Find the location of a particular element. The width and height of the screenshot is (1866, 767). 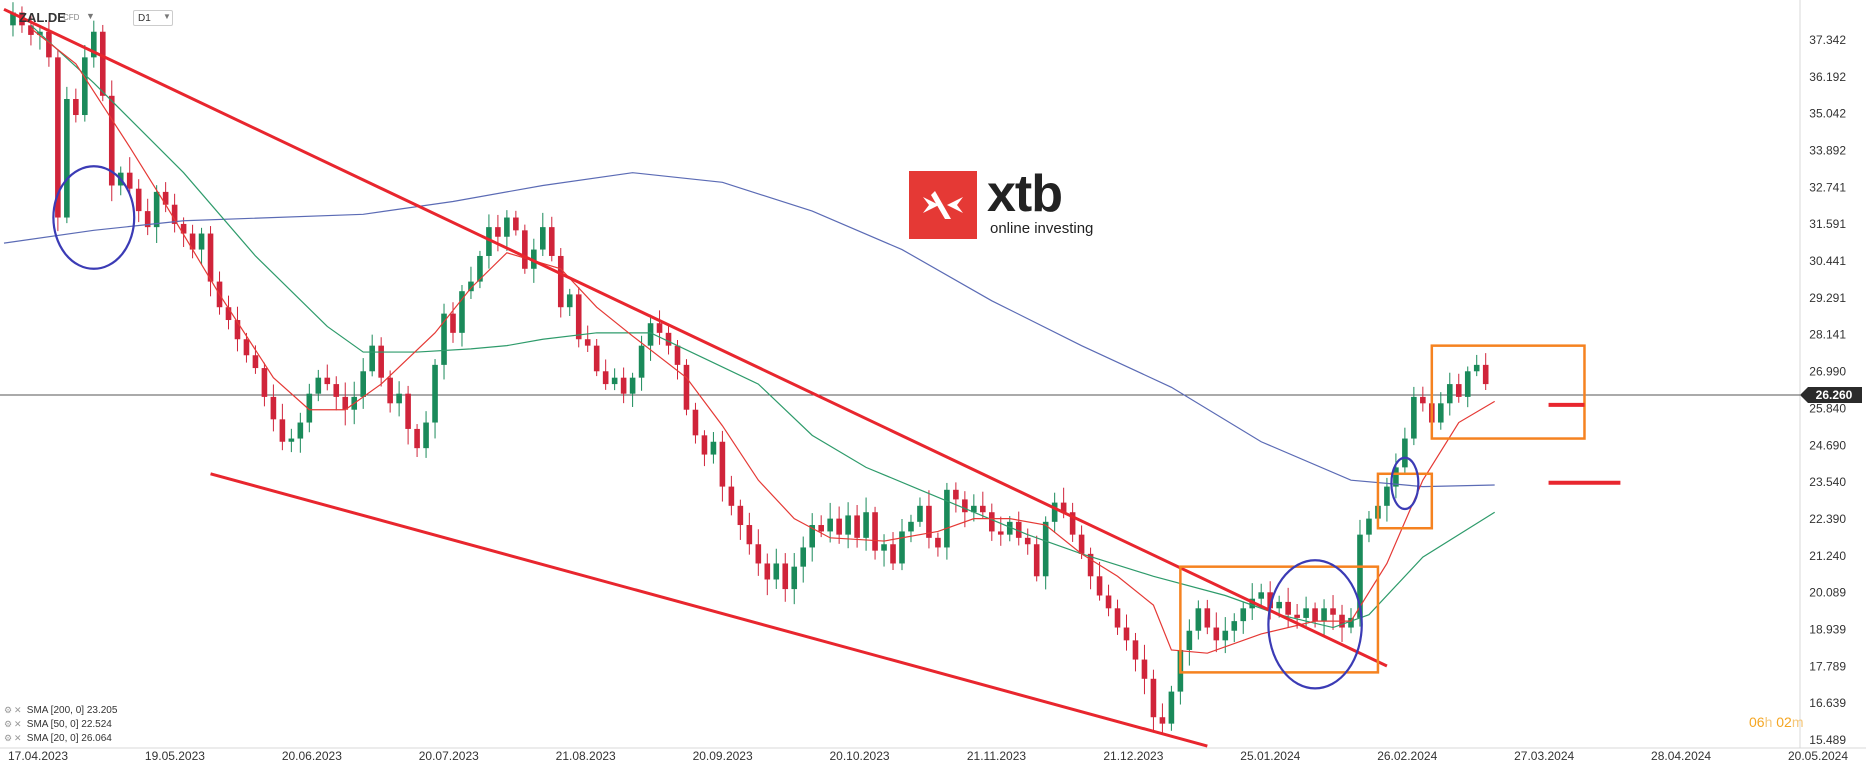

price-tick-label: 31.591 is located at coordinates (1827, 224).